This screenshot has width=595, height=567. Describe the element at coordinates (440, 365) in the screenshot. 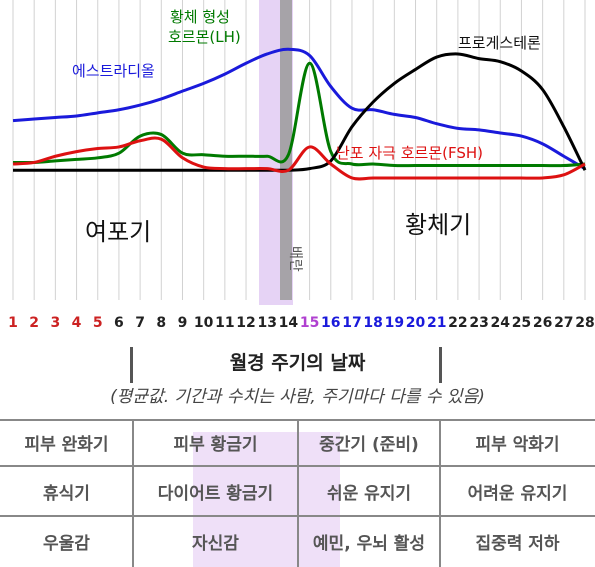

I see `title-right-divider` at that location.